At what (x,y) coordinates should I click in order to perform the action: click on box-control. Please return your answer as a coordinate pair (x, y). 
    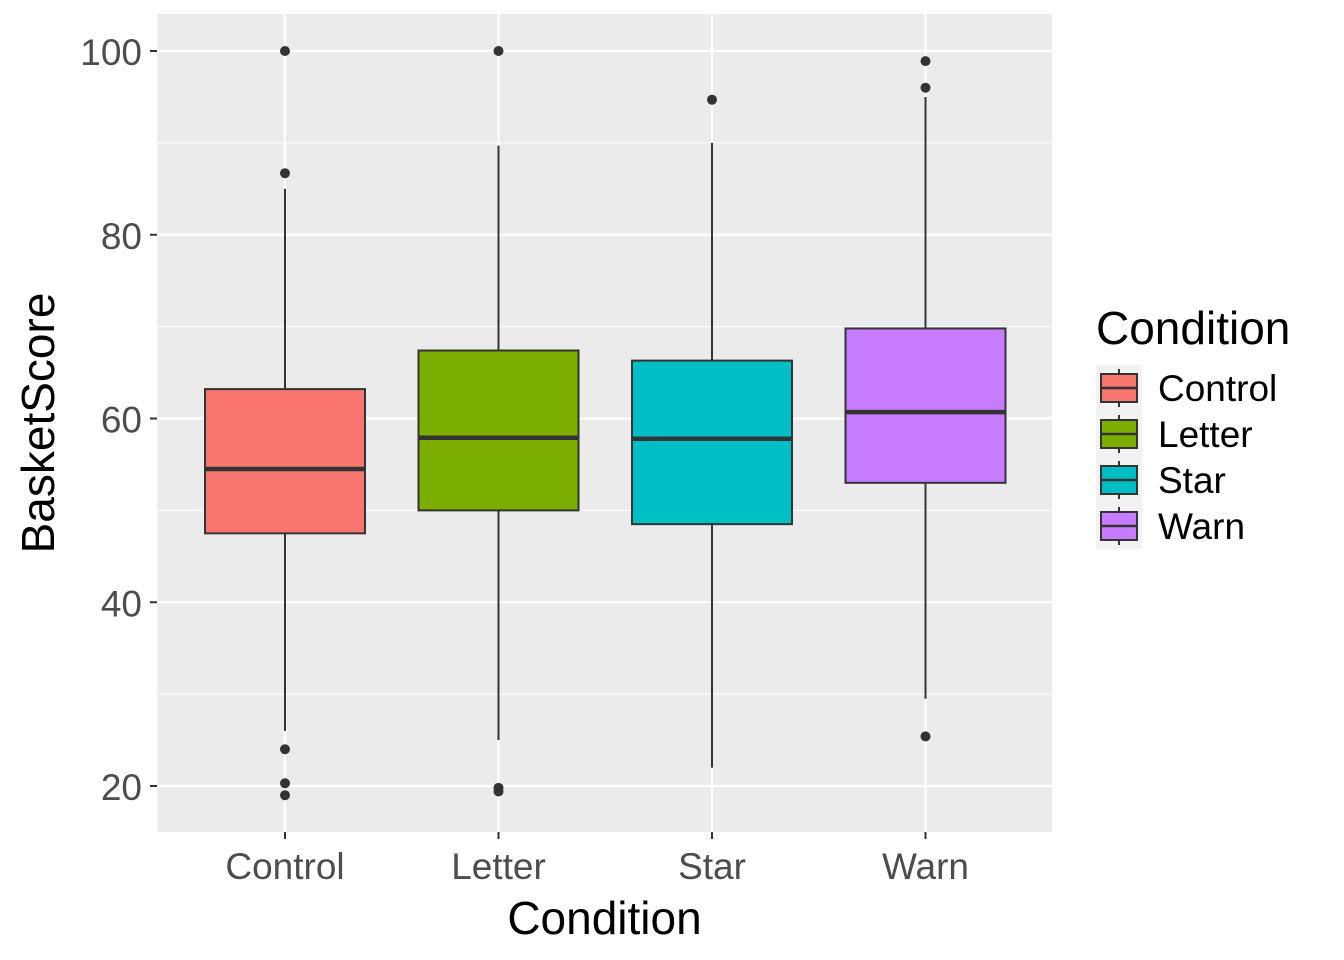
    Looking at the image, I should click on (285, 423).